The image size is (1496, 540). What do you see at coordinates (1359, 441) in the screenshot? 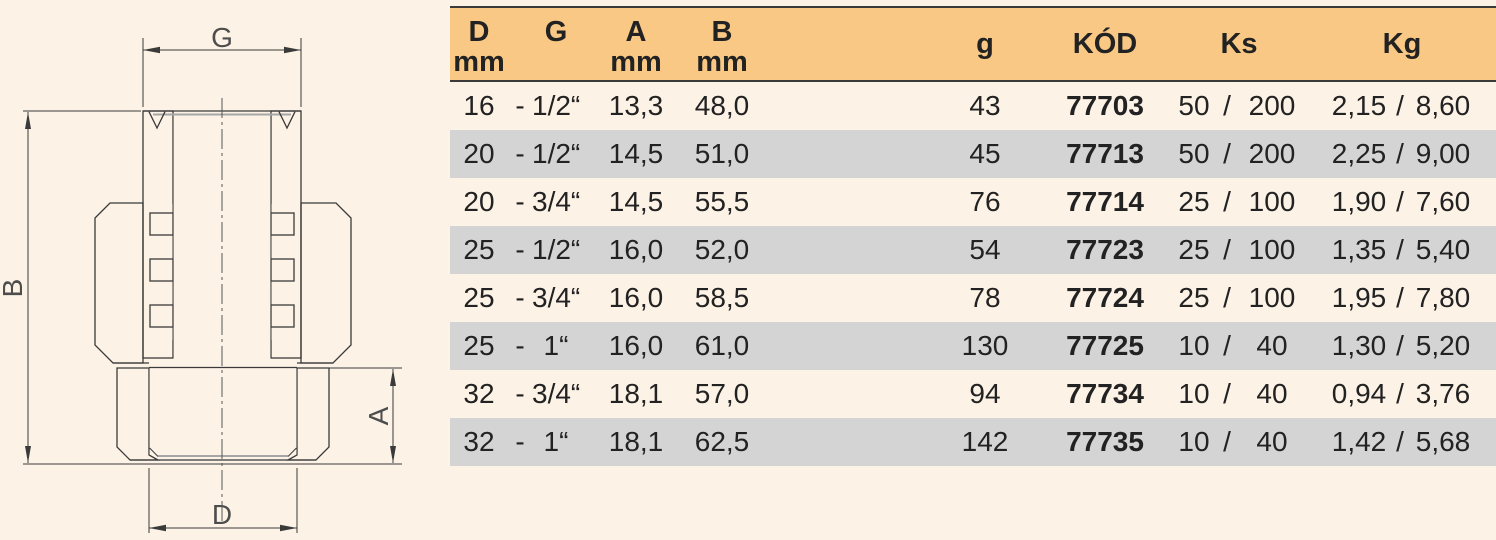
I see `cell-kg-pack: 1,42` at bounding box center [1359, 441].